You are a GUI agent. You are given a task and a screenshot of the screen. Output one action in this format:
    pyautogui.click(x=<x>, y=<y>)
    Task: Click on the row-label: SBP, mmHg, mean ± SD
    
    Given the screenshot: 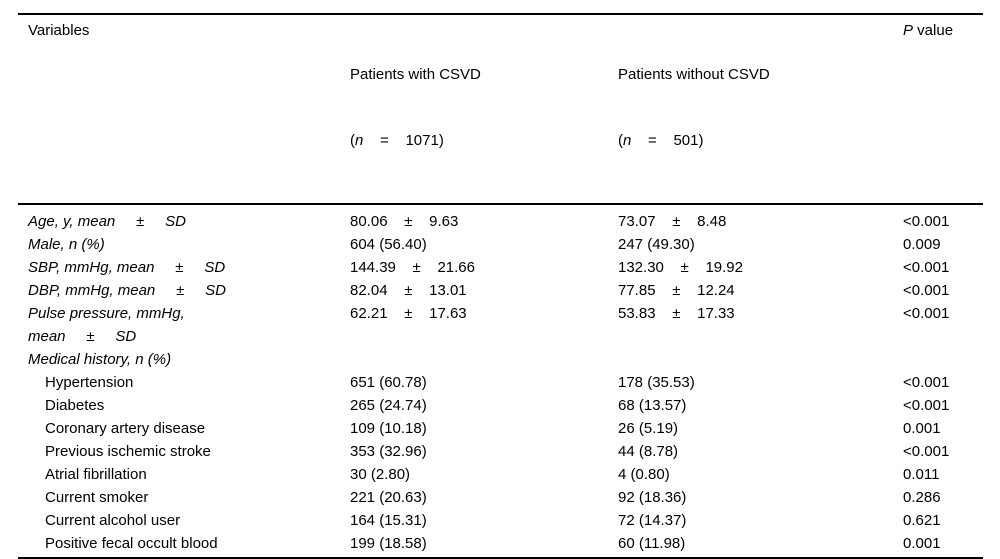 What is the action you would take?
    pyautogui.click(x=127, y=267)
    